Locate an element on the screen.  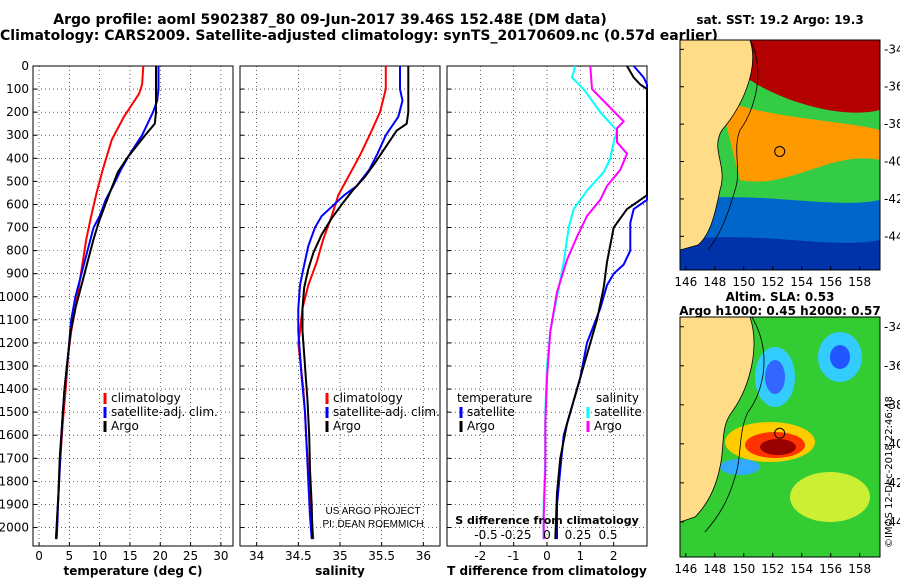
cool-water-region is located at coordinates (780, 253).